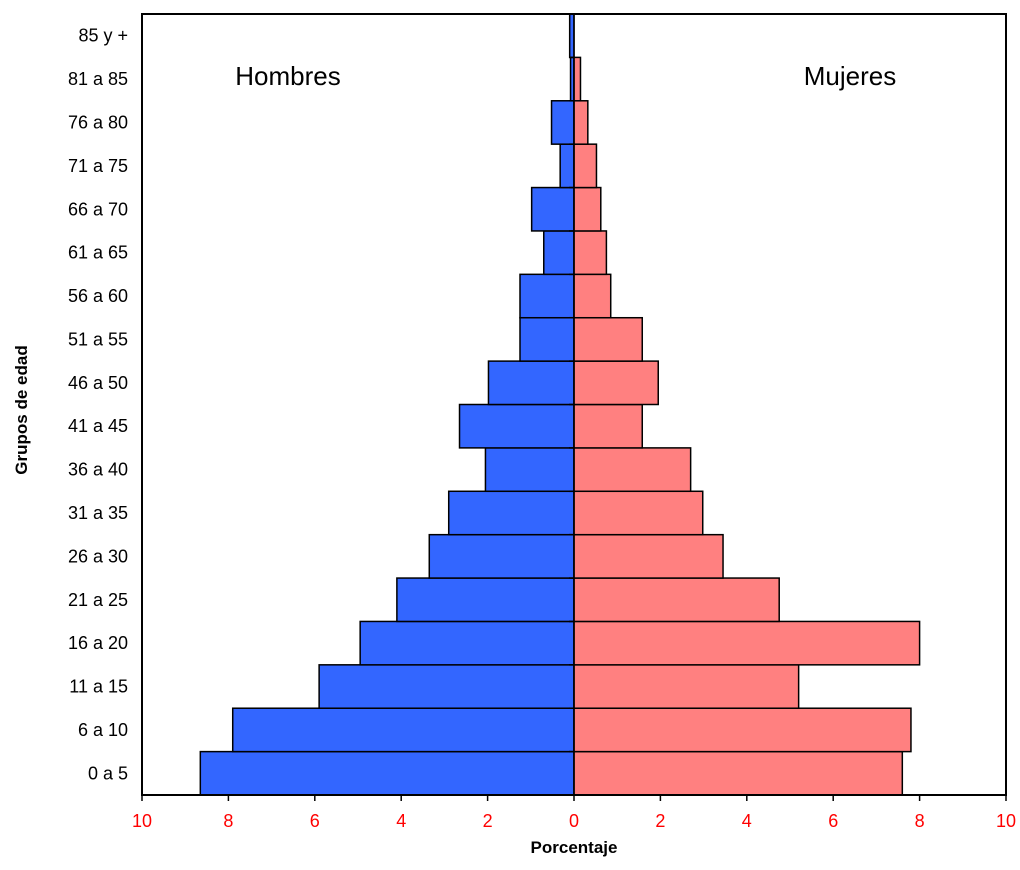 The height and width of the screenshot is (870, 1020). Describe the element at coordinates (574, 847) in the screenshot. I see `x-axis-title: Porcentaje` at that location.